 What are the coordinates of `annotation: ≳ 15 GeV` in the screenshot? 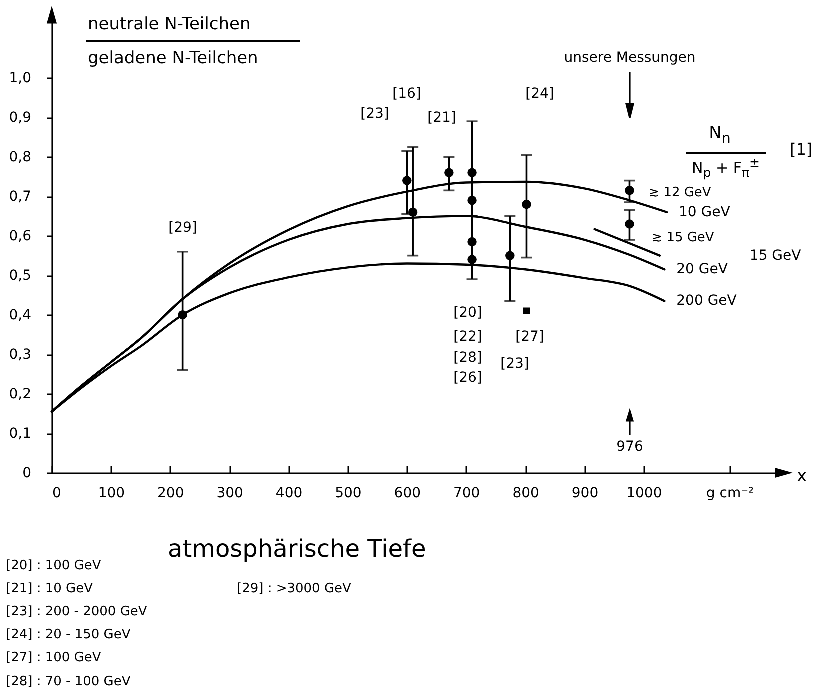 It's located at (683, 238).